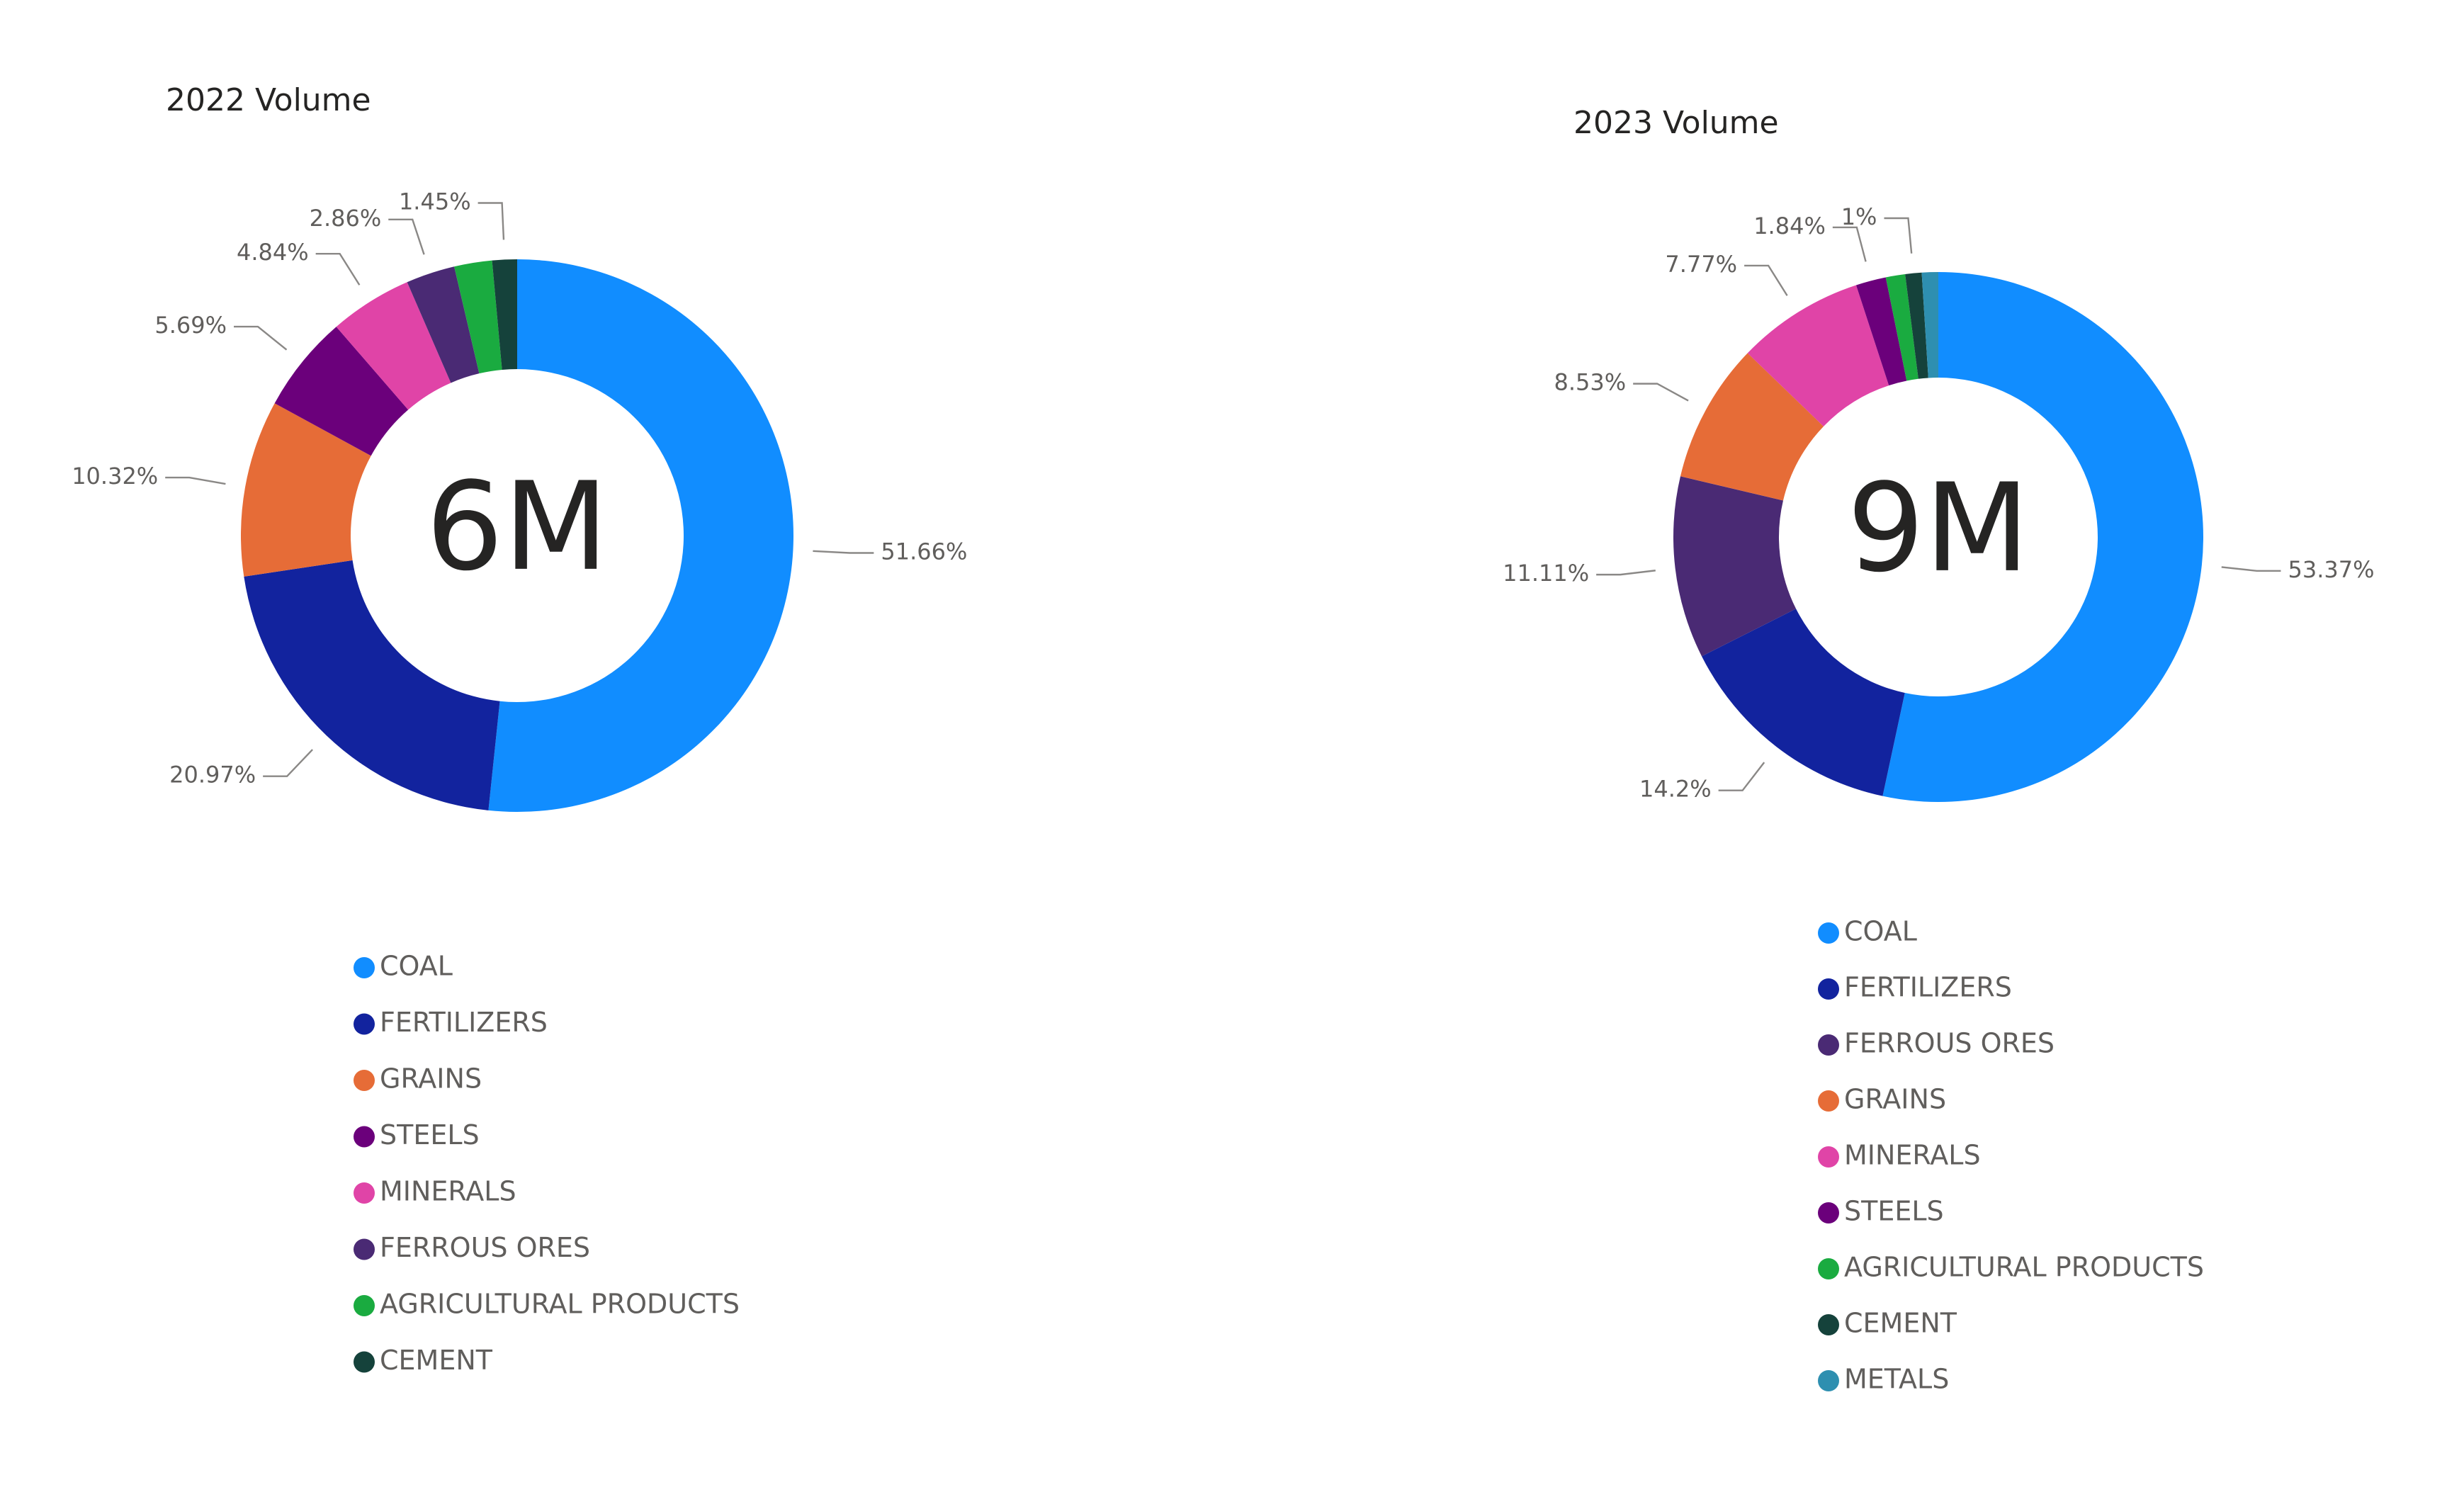  What do you see at coordinates (346, 218) in the screenshot?
I see `data-label-ferrous-ores: 2.86%` at bounding box center [346, 218].